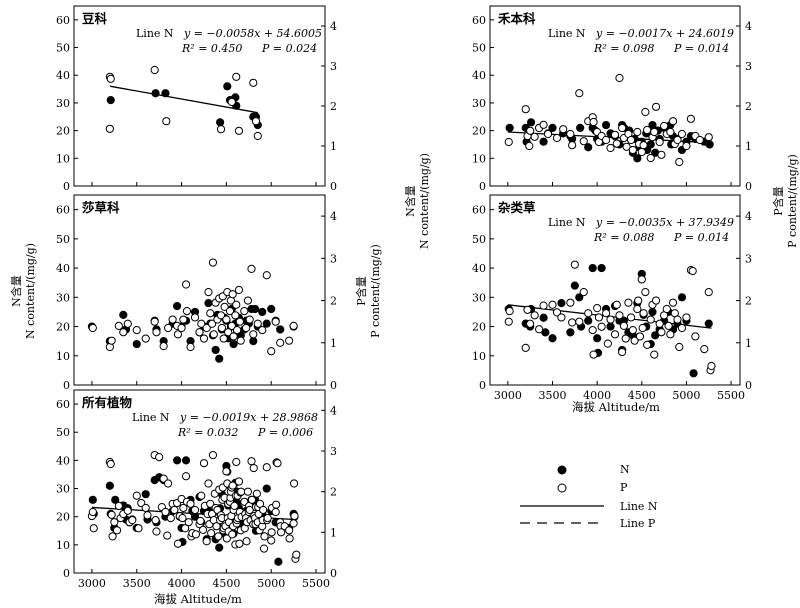 This screenshot has width=800, height=608. What do you see at coordinates (664, 222) in the screenshot?
I see `annotation-equation: y = −0.0035x + 37.9349` at bounding box center [664, 222].